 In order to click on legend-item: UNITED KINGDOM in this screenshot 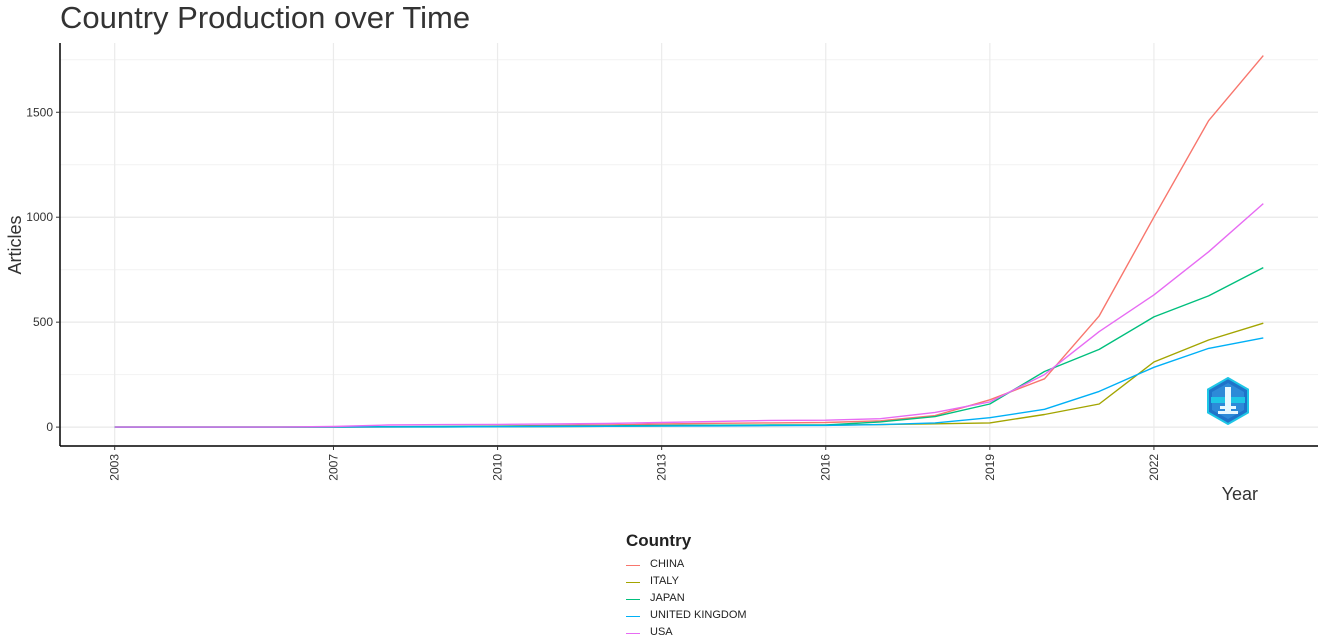, I will do `click(686, 616)`.